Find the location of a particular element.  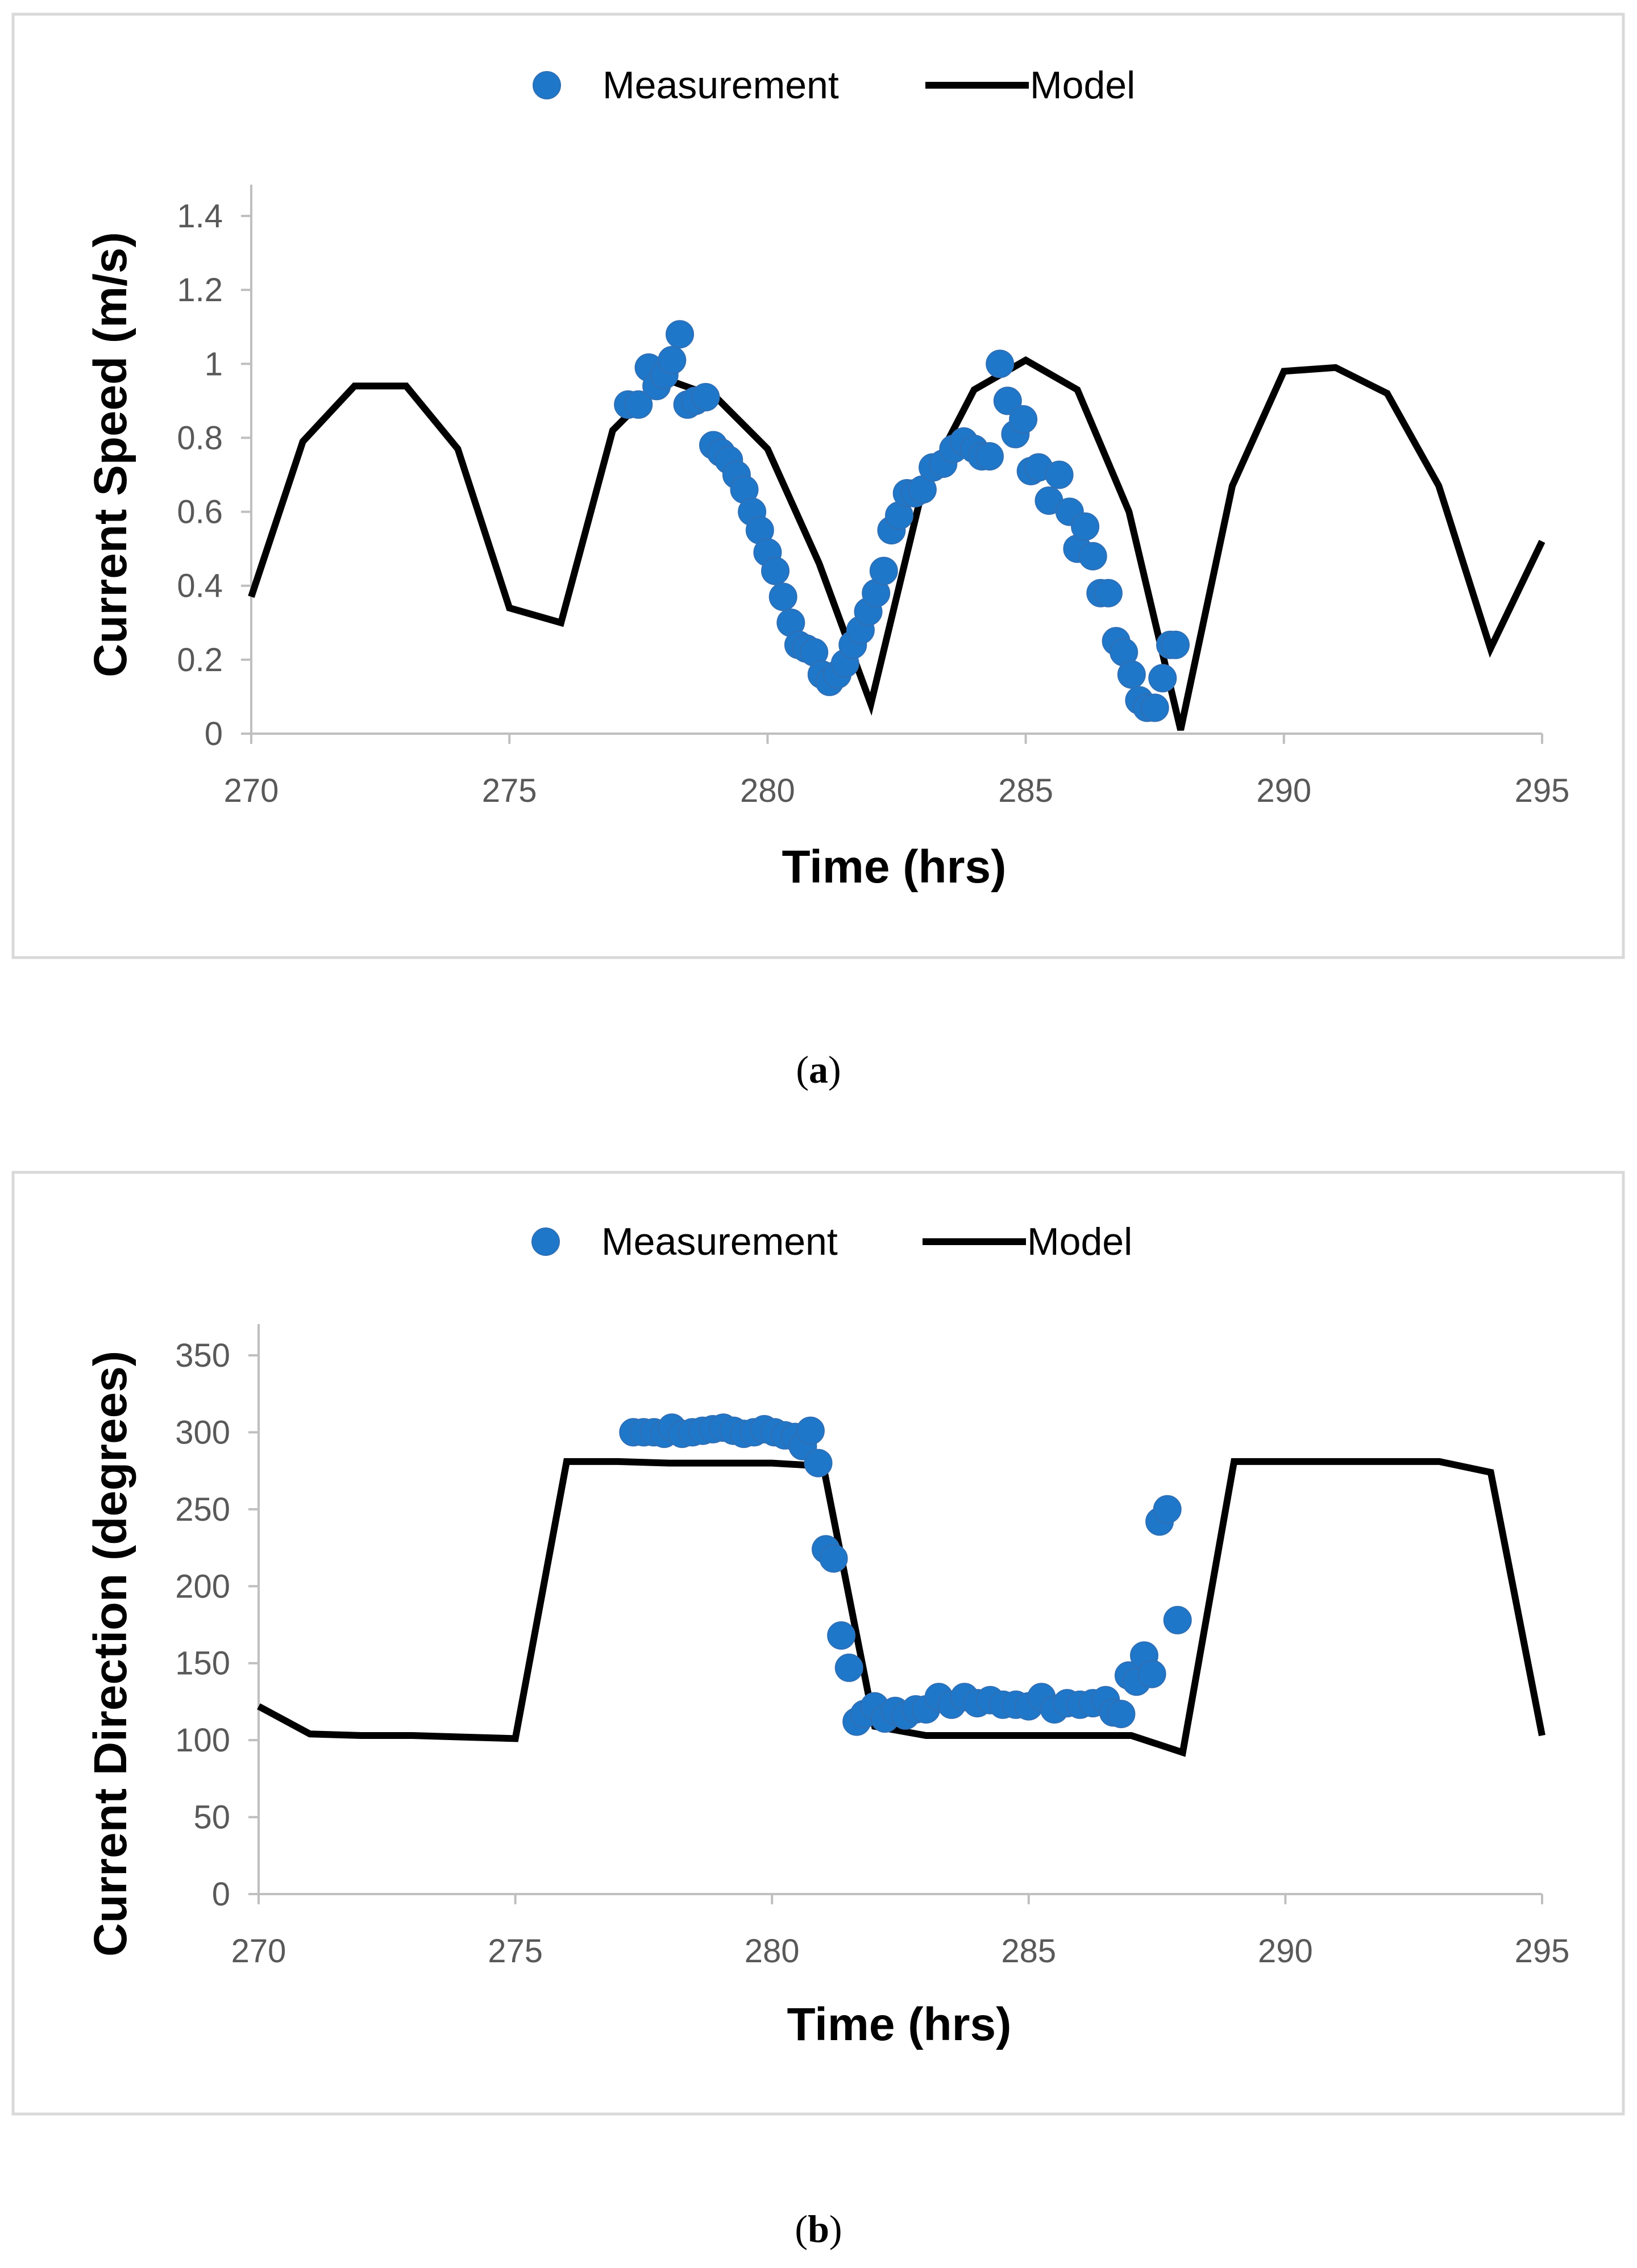

y-axis-title-a: Current Speed (m/s) is located at coordinates (110, 454).